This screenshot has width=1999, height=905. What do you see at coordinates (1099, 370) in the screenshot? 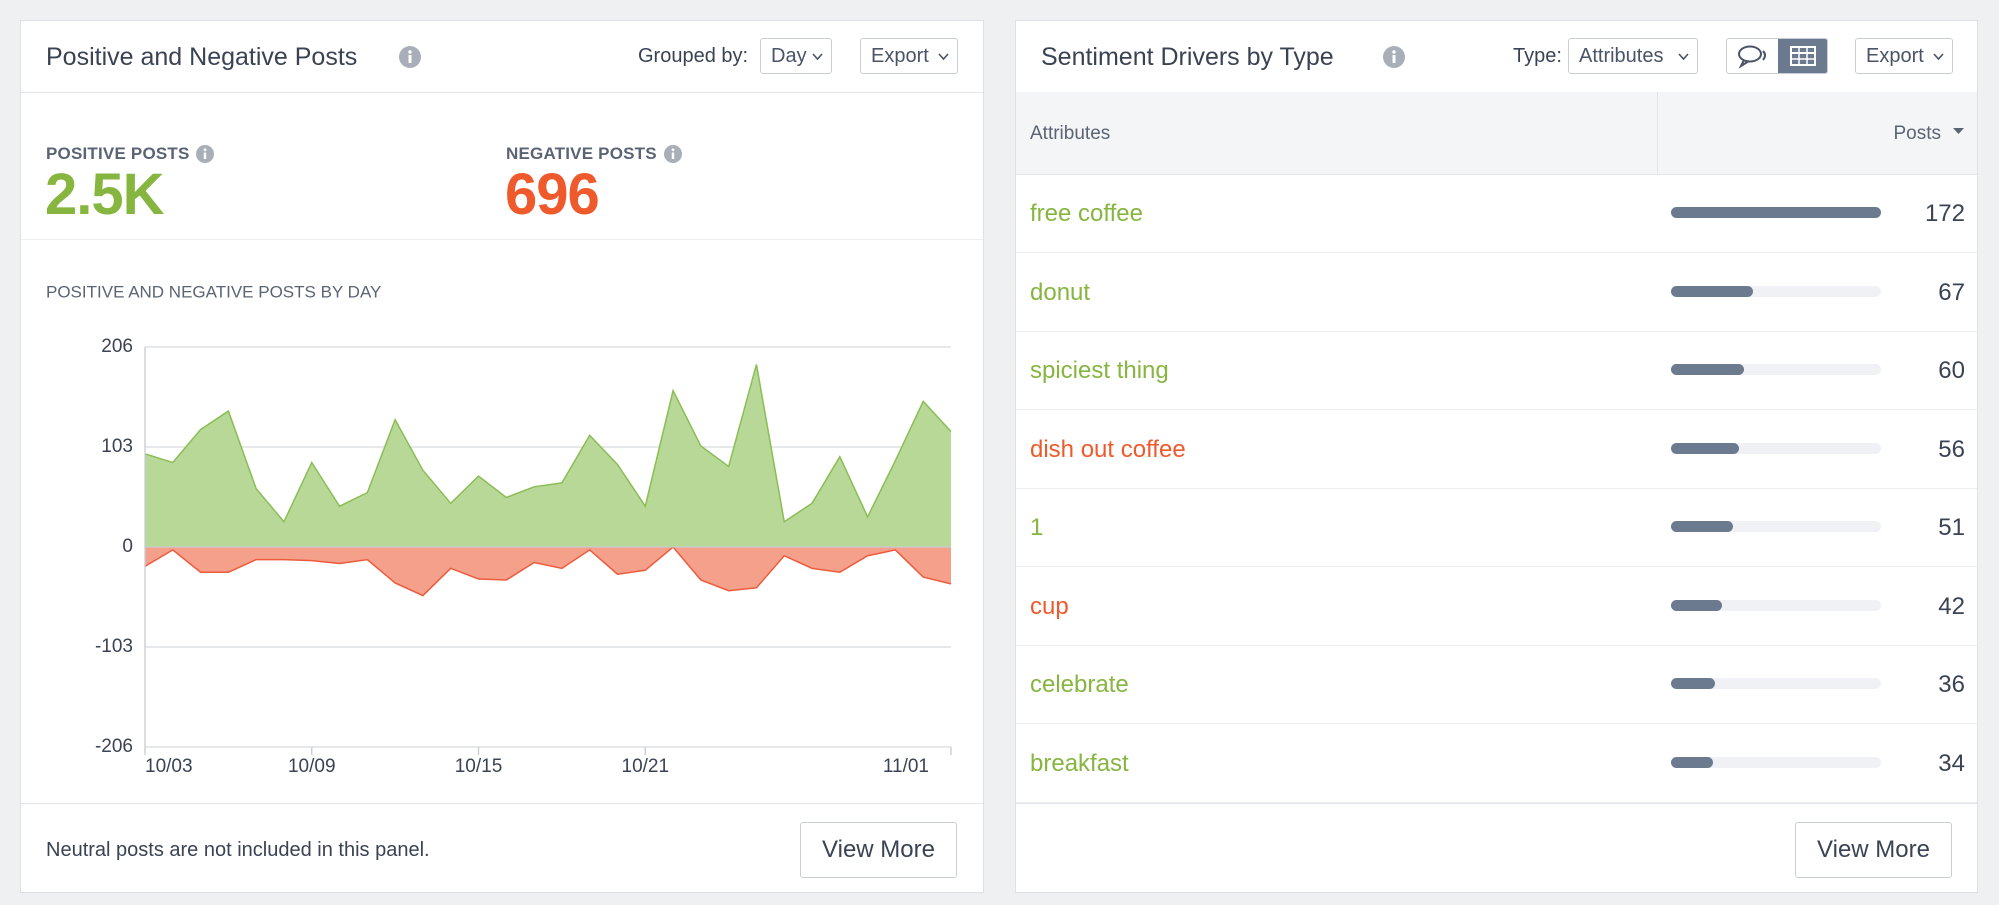
I see `row-label: spiciest thing` at bounding box center [1099, 370].